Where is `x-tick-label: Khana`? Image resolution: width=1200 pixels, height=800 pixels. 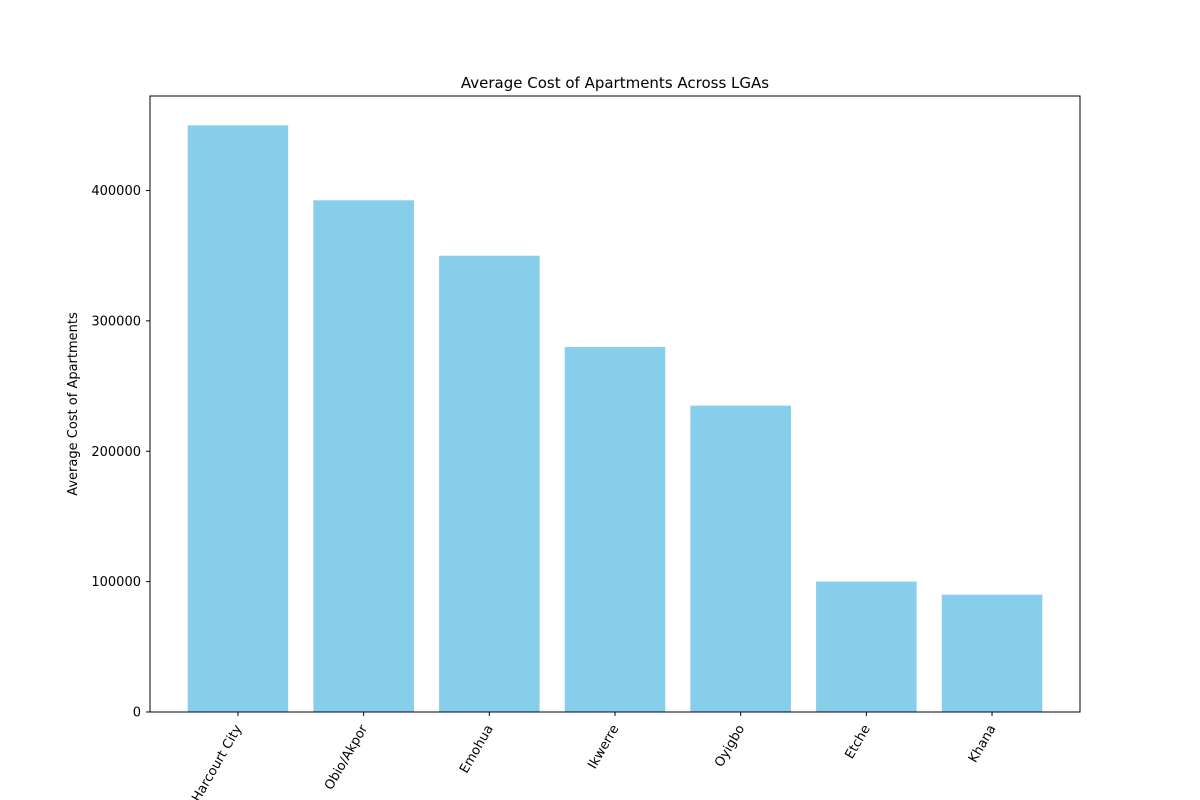
x-tick-label: Khana is located at coordinates (982, 744).